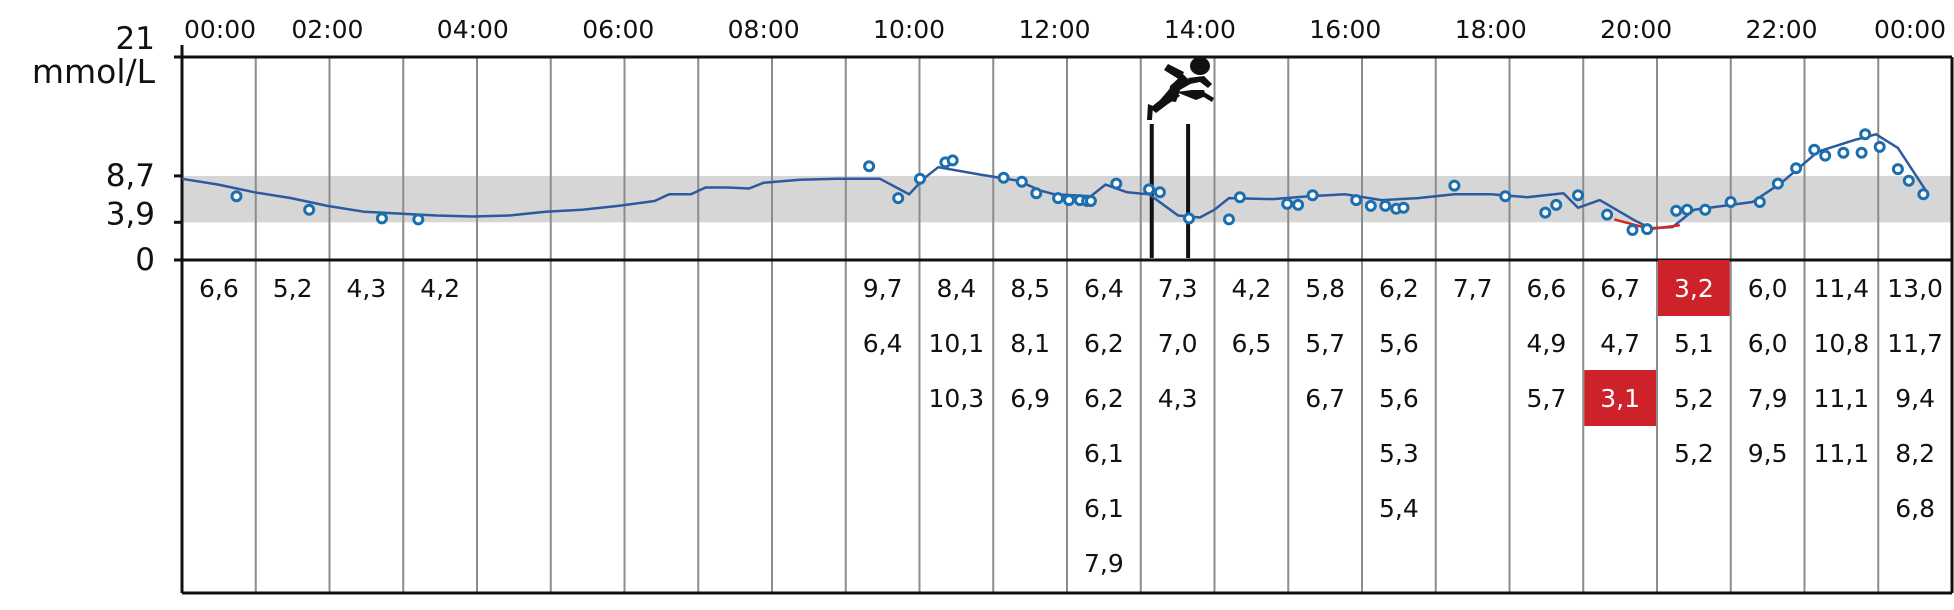 The image size is (1954, 610). I want to click on reading-value: 5,4, so click(1399, 508).